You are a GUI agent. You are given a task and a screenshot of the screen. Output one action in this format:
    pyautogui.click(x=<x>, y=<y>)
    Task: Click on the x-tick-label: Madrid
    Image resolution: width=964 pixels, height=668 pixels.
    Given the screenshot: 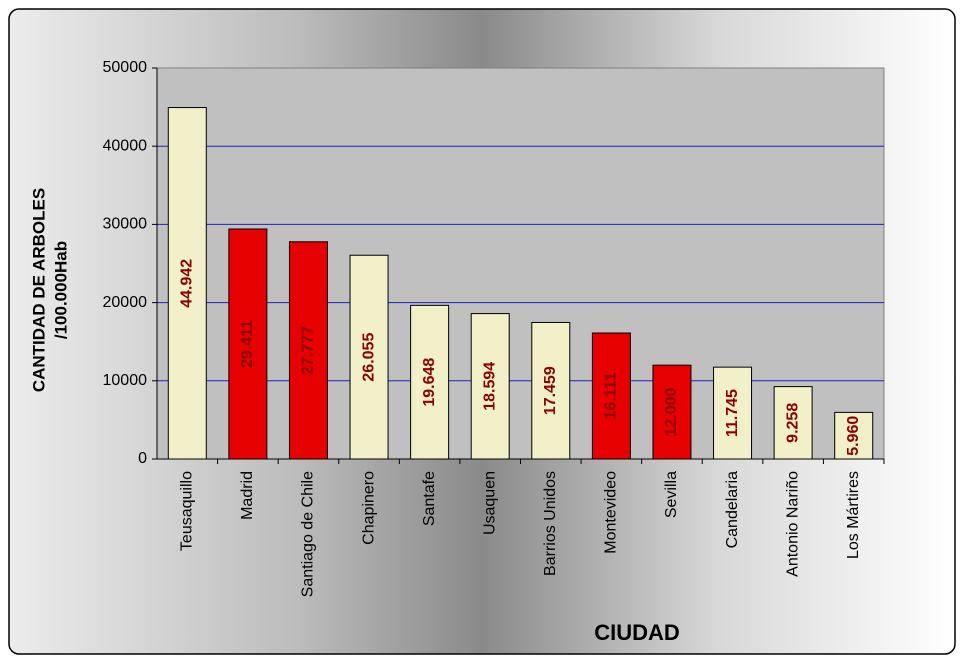 What is the action you would take?
    pyautogui.click(x=247, y=495)
    